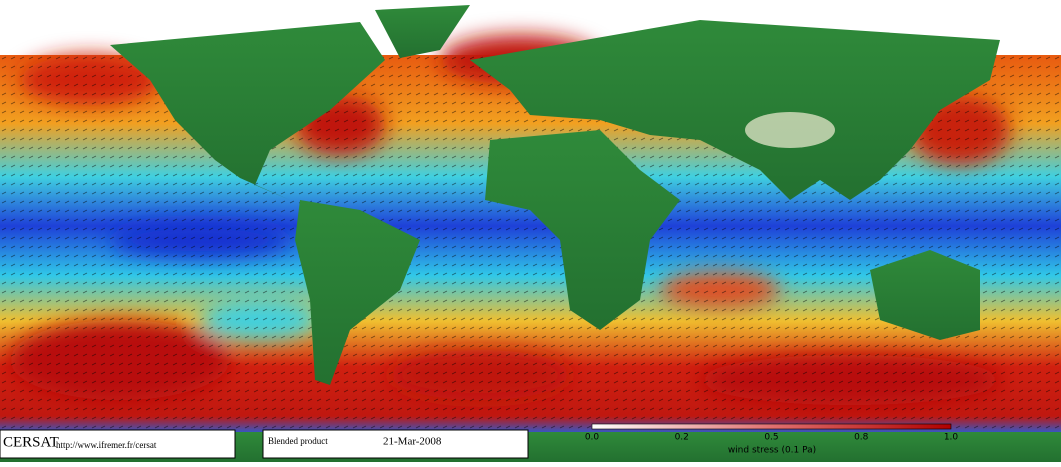 This screenshot has width=1061, height=467. What do you see at coordinates (951, 438) in the screenshot?
I see `colorbar-tick-label: 1.0` at bounding box center [951, 438].